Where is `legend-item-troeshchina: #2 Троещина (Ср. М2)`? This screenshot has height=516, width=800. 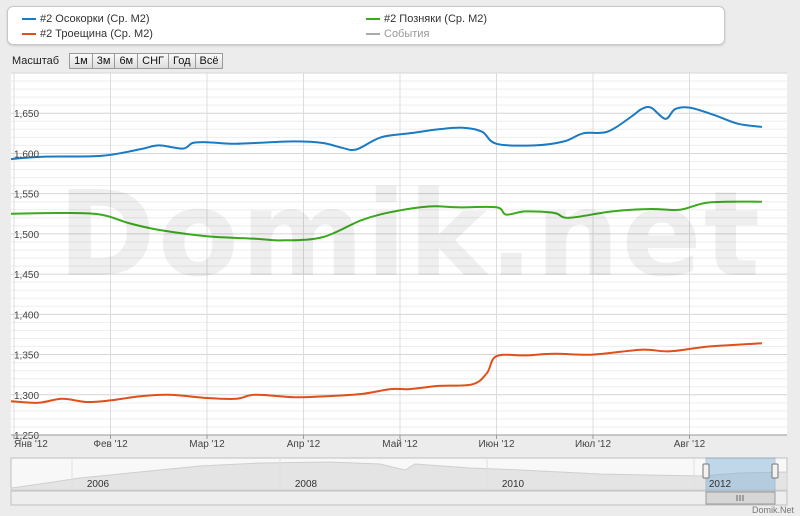 legend-item-troeshchina: #2 Троещина (Ср. М2) is located at coordinates (87, 34).